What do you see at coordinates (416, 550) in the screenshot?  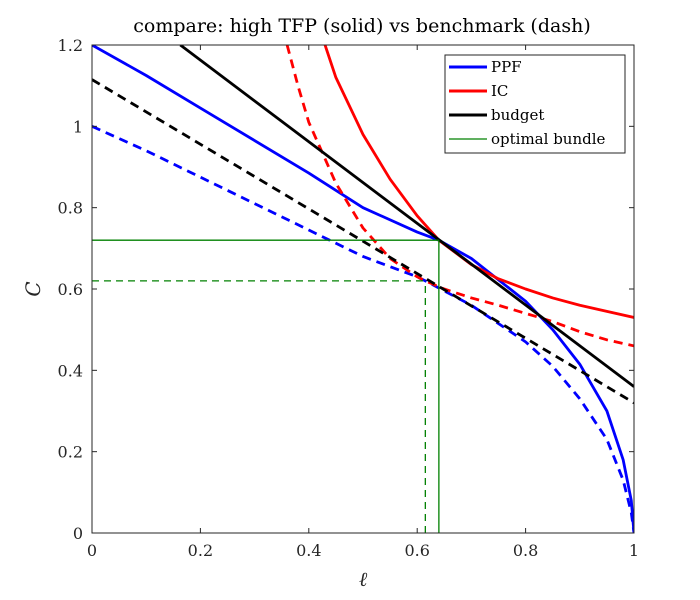 I see `x-tick-label: 0.6` at bounding box center [416, 550].